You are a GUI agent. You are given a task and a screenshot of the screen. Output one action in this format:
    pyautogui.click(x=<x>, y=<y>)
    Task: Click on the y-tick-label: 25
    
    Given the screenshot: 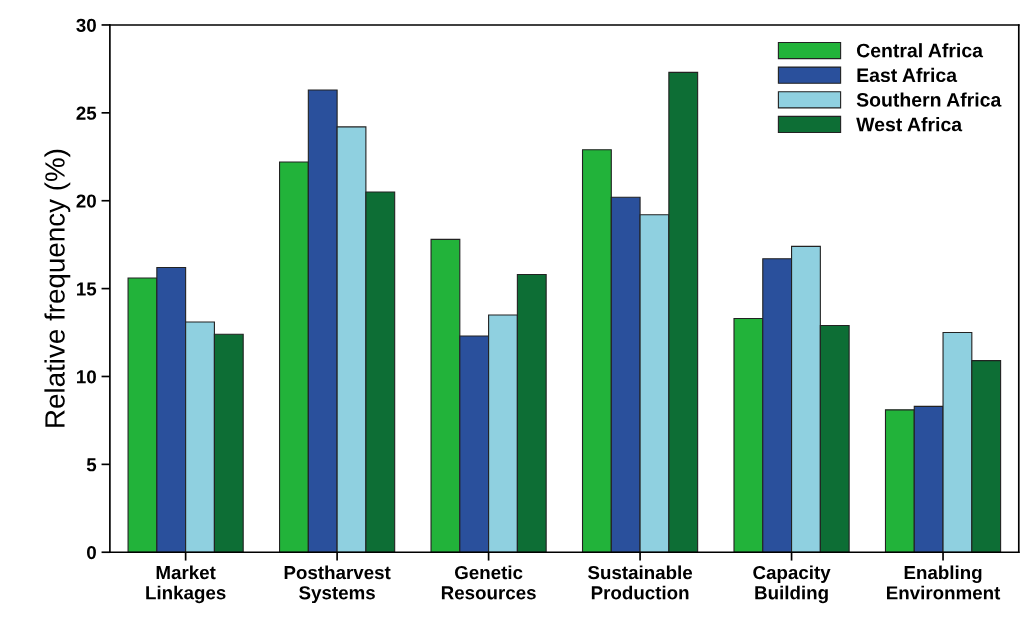 What is the action you would take?
    pyautogui.click(x=86, y=113)
    